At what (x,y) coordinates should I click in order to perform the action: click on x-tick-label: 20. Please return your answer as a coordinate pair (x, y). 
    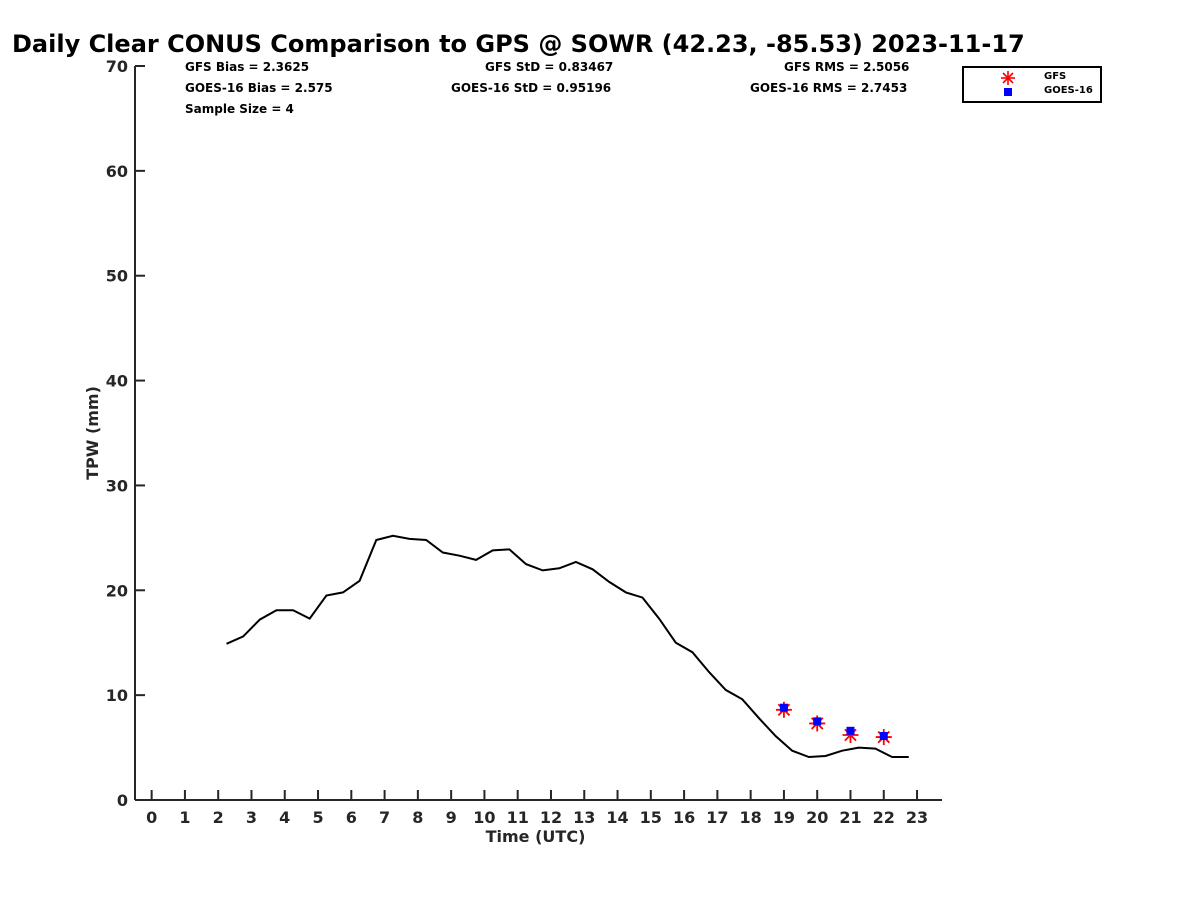
    Looking at the image, I should click on (817, 817).